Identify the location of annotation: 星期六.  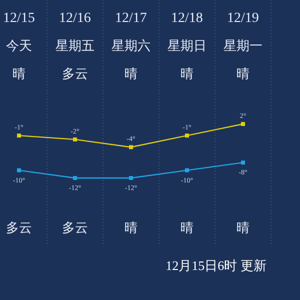
(131, 45).